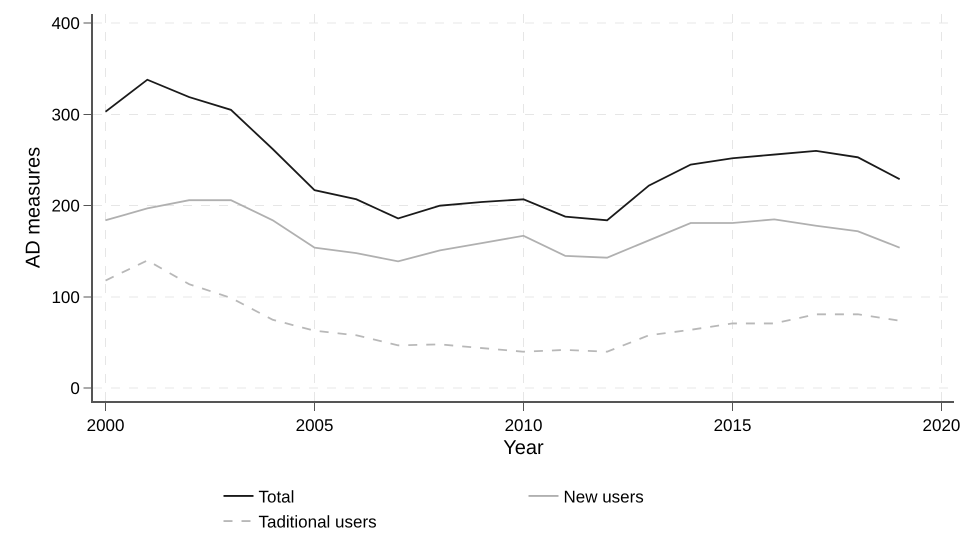 The image size is (972, 552). Describe the element at coordinates (733, 426) in the screenshot. I see `x-tick-label: 2015` at that location.